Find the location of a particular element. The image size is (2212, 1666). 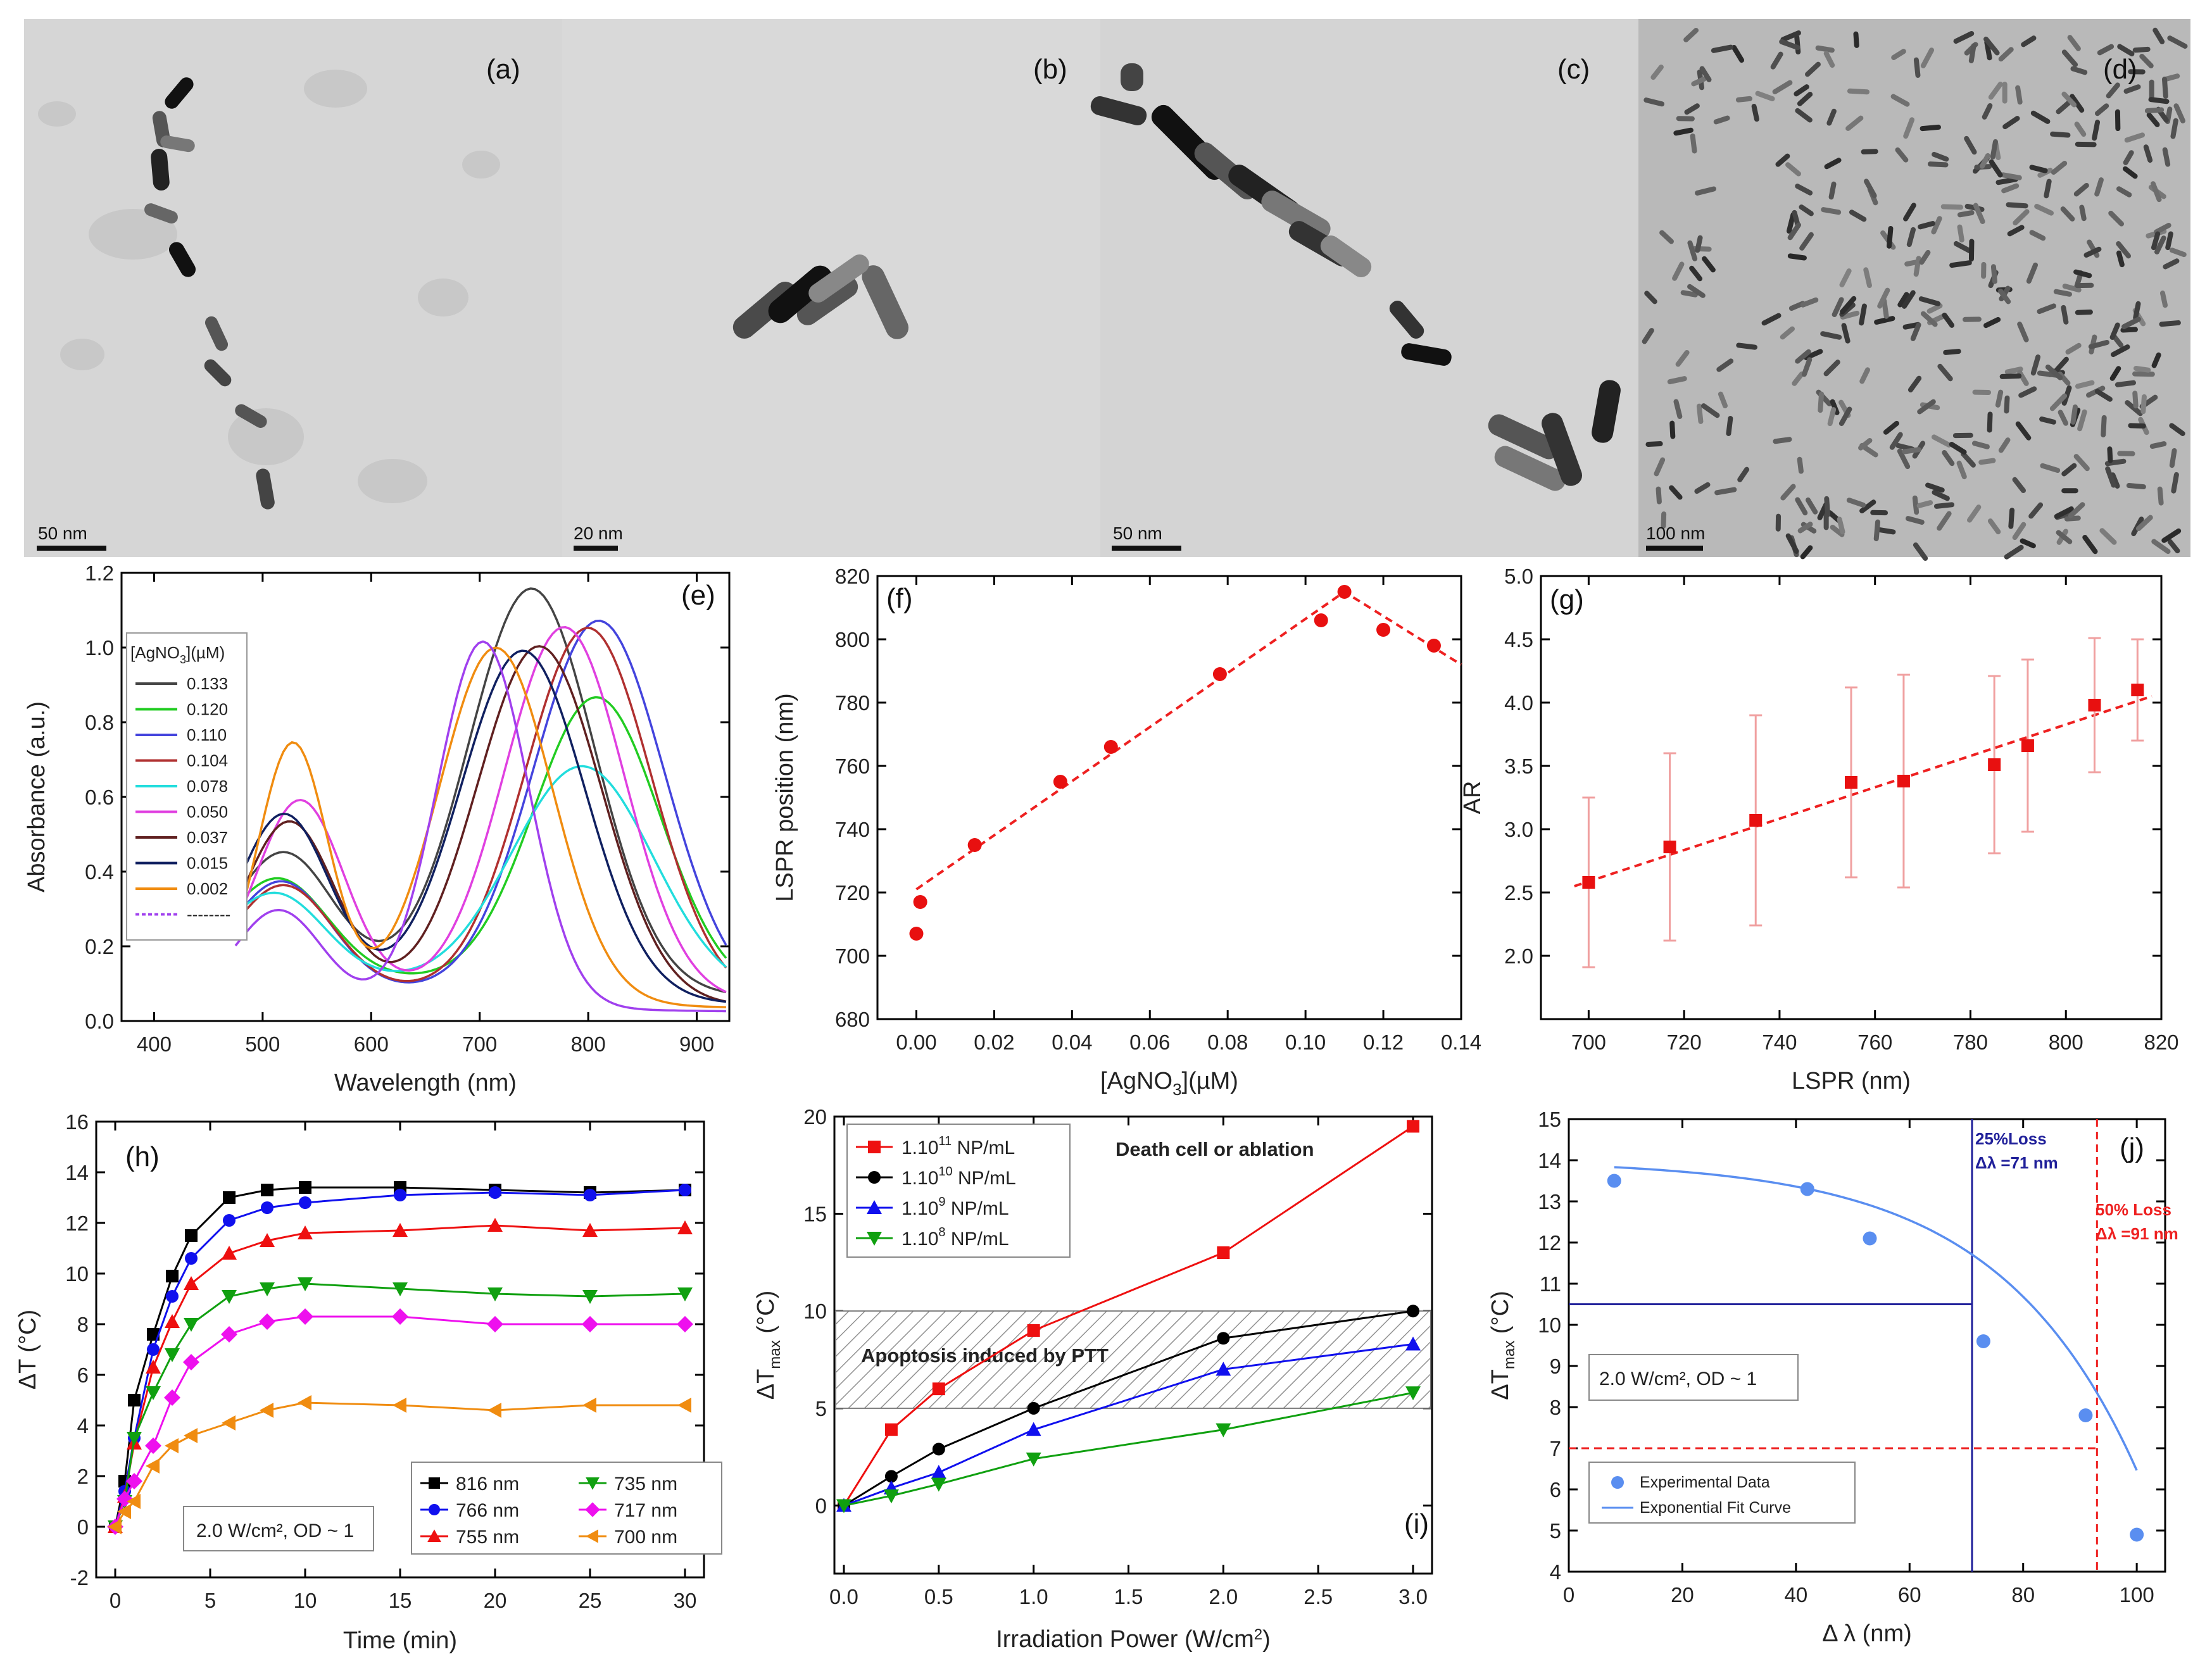

annotation-box is located at coordinates (1693, 1377).